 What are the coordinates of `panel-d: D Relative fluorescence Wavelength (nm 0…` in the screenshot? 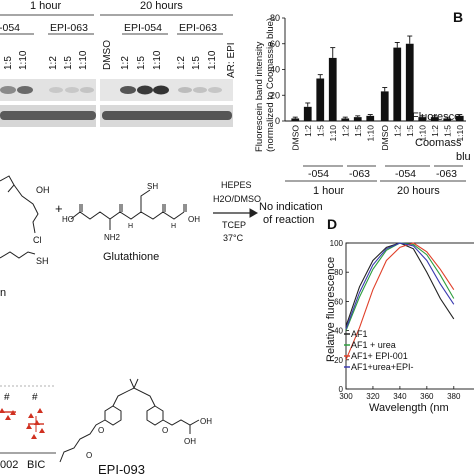 It's located at (399, 315).